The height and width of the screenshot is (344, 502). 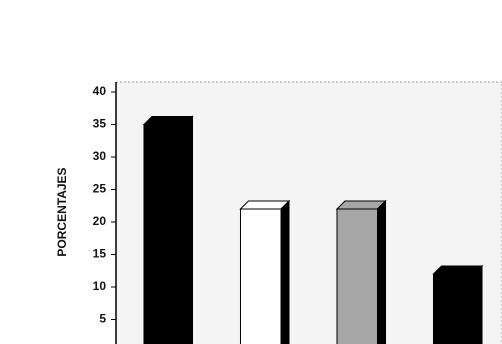 What do you see at coordinates (102, 319) in the screenshot?
I see `y-tick-label: 5` at bounding box center [102, 319].